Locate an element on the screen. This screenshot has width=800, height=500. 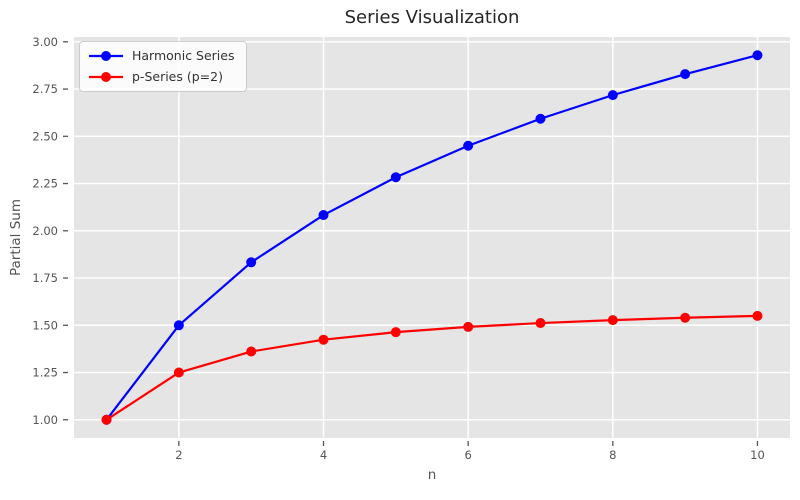
legend: Harmonic Series p-Series (p=2) is located at coordinates (163, 66).